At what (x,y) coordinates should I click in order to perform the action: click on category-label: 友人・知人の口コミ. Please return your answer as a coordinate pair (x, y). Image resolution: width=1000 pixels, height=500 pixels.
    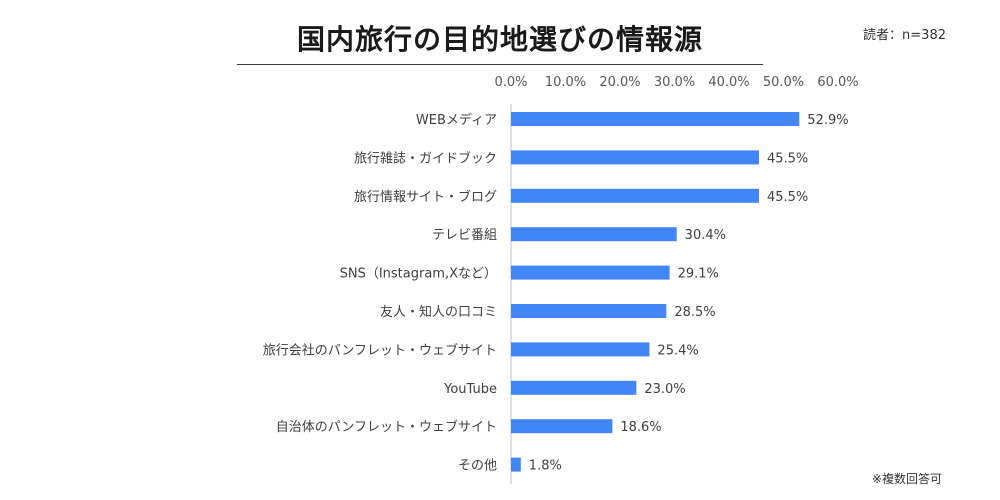
    Looking at the image, I should click on (438, 312).